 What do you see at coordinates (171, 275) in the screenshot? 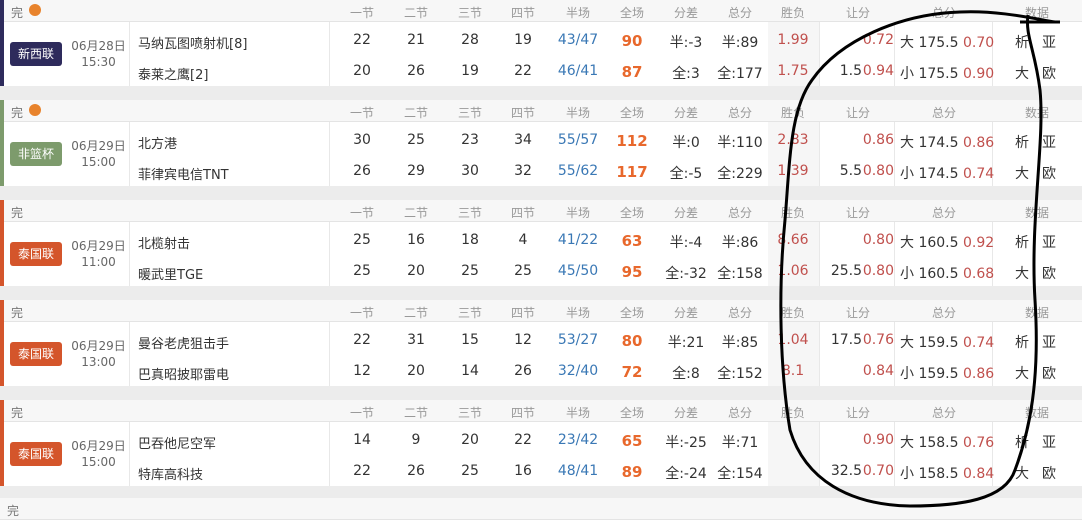
I see `team-name-away: 暖武里TGE` at bounding box center [171, 275].